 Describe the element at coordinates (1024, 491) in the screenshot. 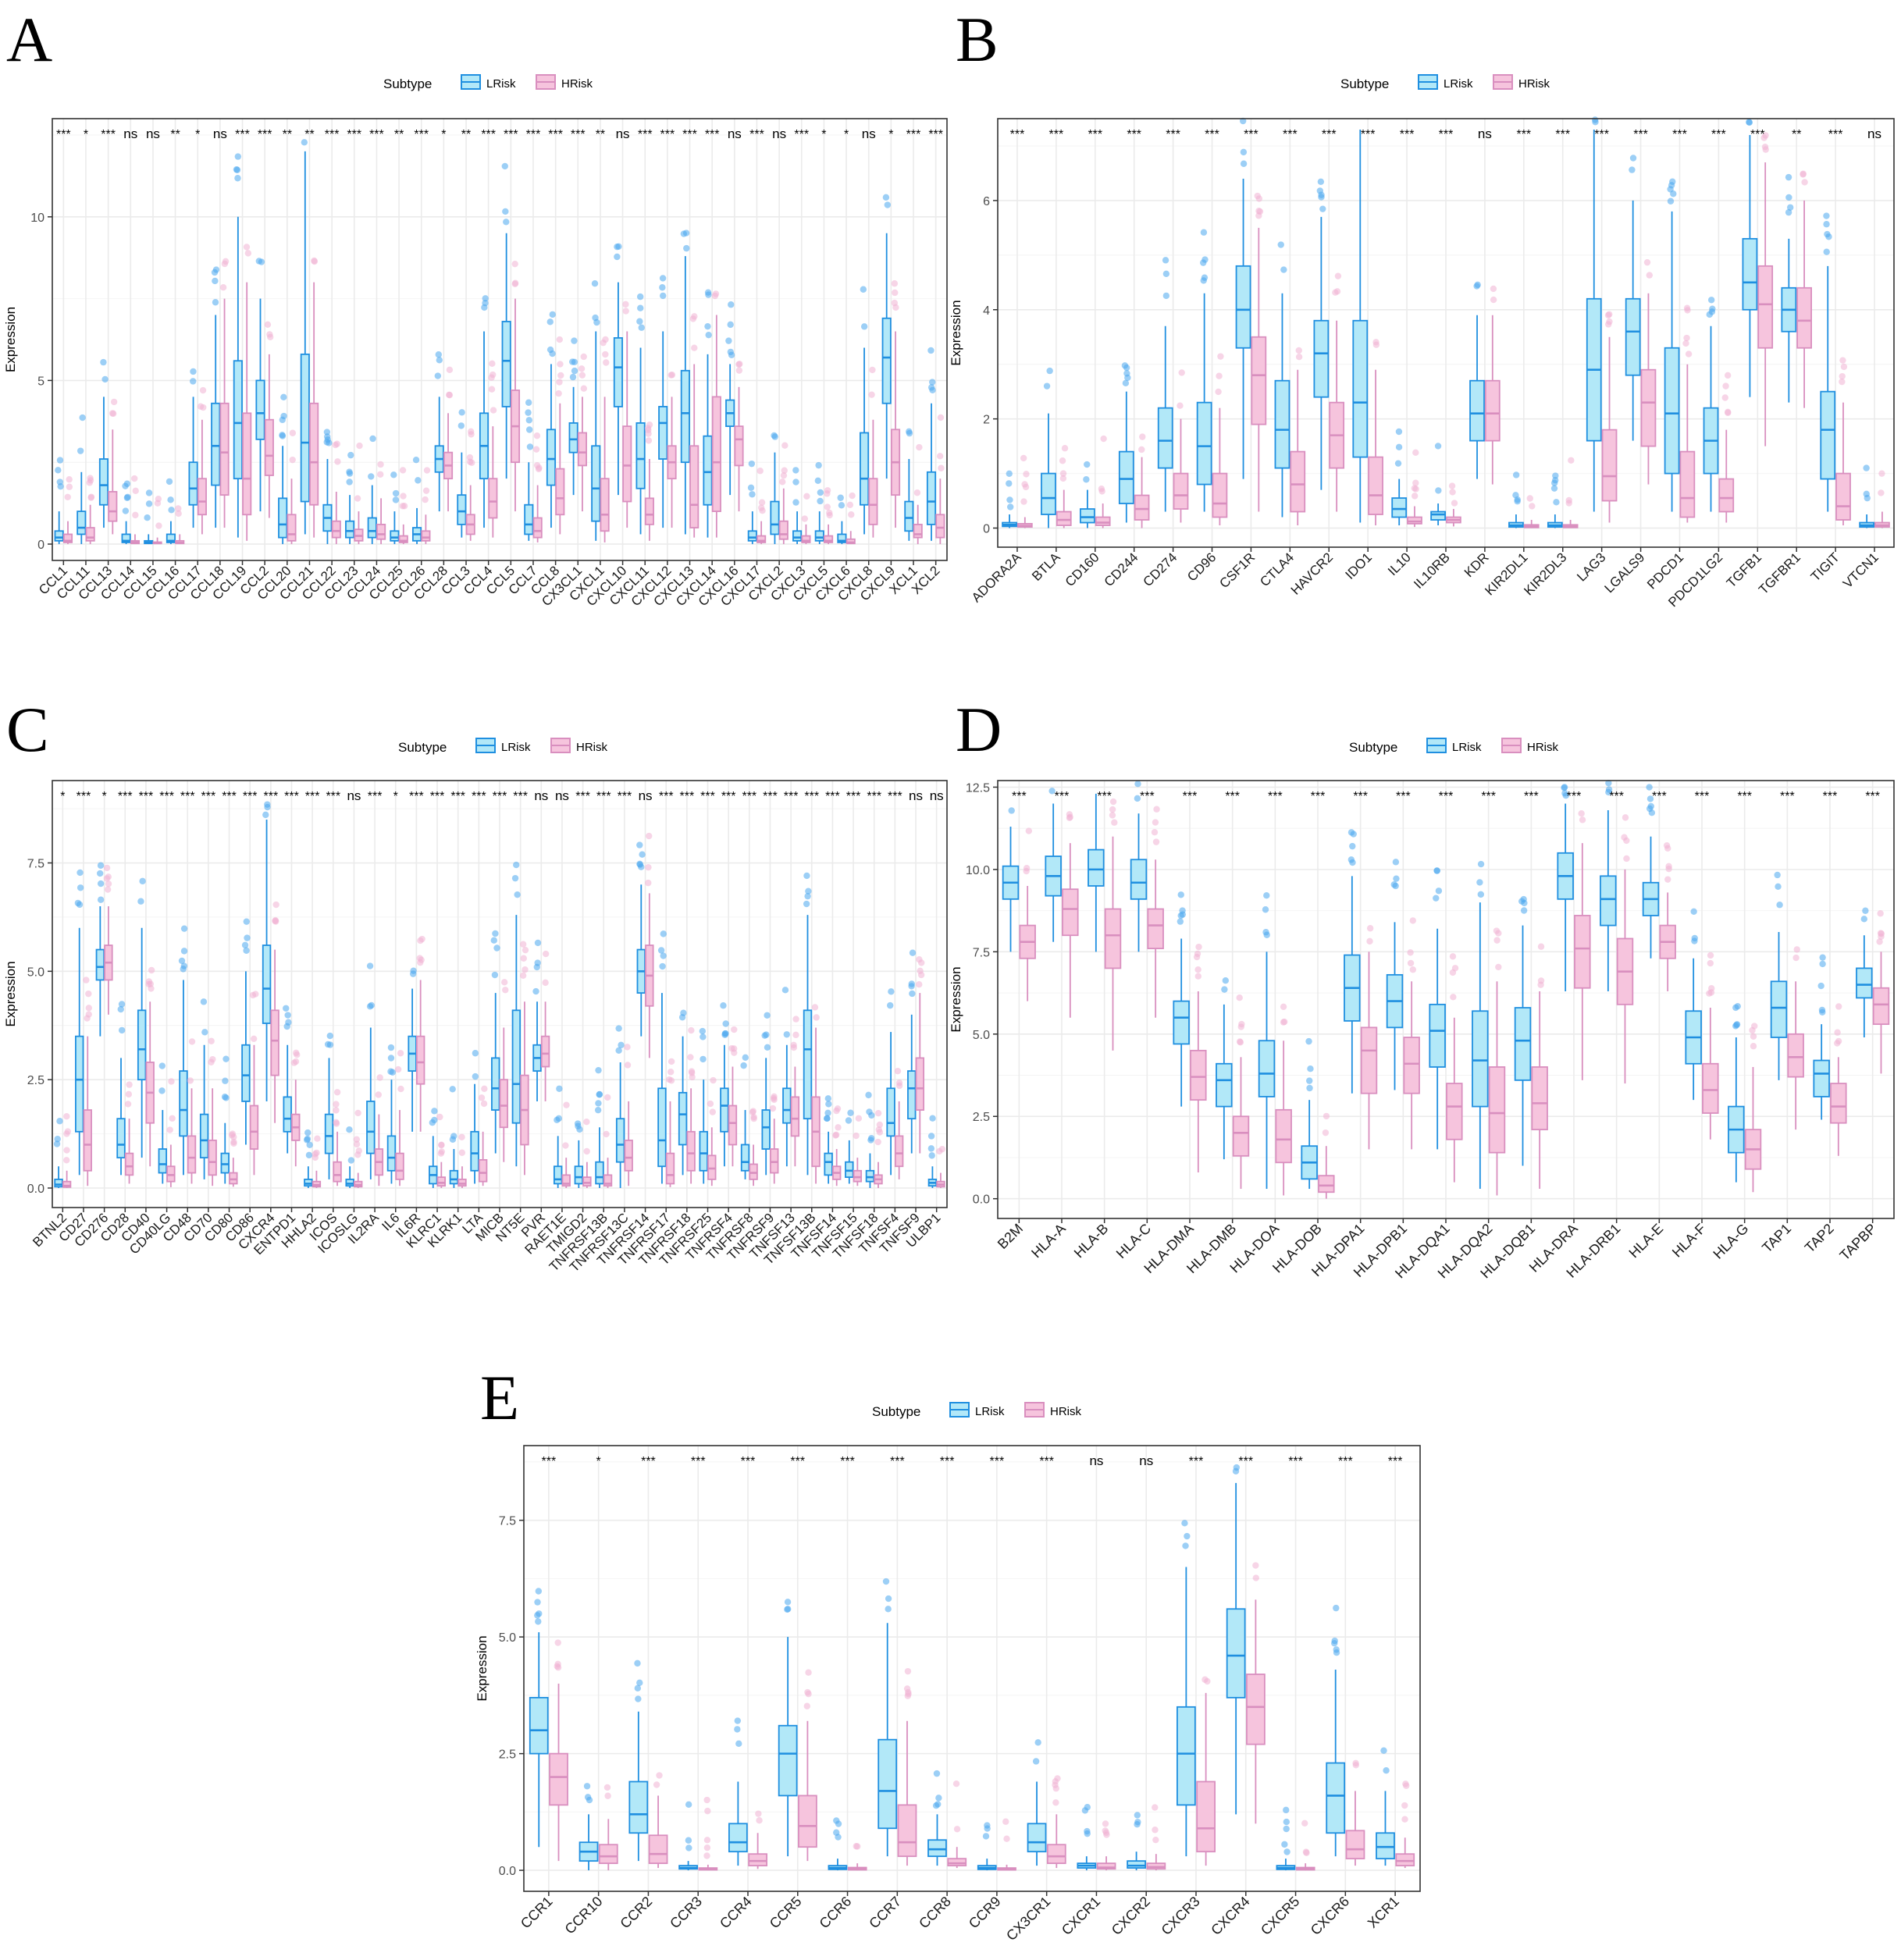

I see `box-hrisk-adora2a` at that location.